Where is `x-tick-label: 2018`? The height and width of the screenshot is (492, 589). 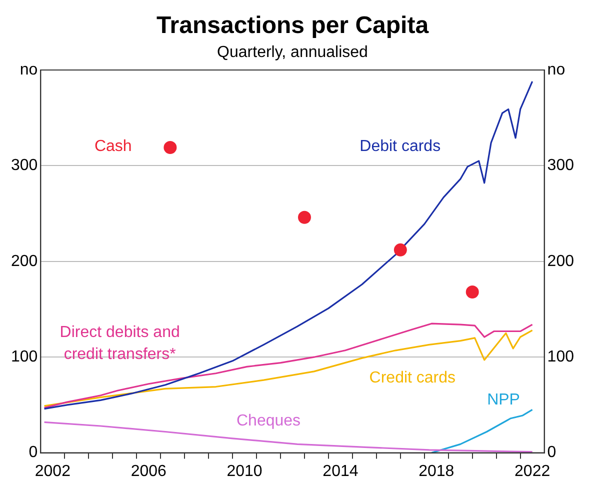 x-tick-label: 2018 is located at coordinates (436, 471).